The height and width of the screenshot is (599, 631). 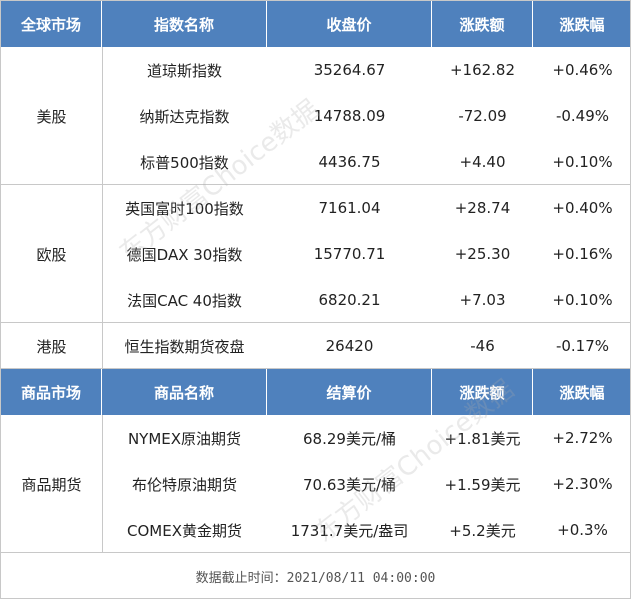 What do you see at coordinates (582, 254) in the screenshot?
I see `data-cell: +0.16%` at bounding box center [582, 254].